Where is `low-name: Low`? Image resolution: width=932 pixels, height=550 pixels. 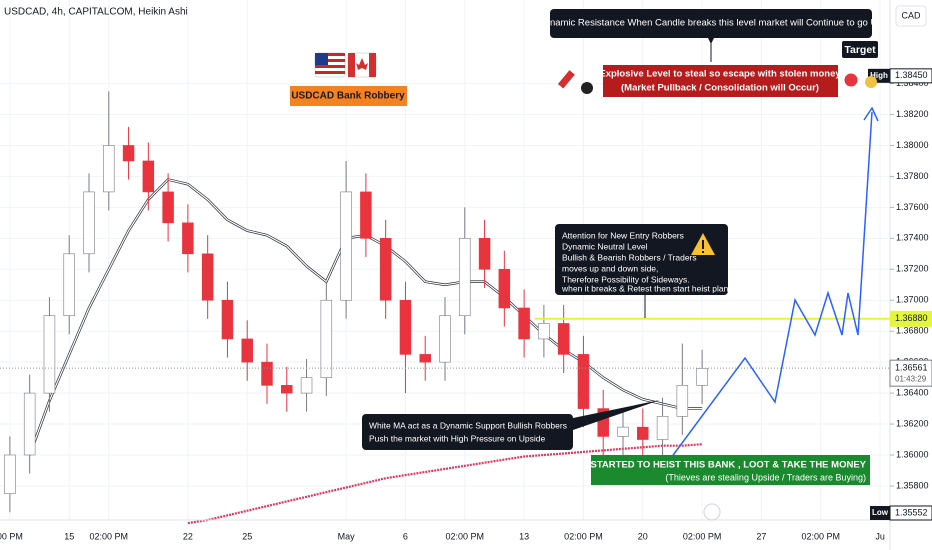
low-name: Low is located at coordinates (880, 512).